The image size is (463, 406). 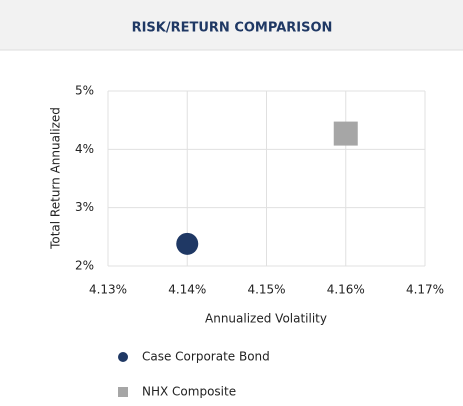 I want to click on x-tick-label: 4.16%, so click(x=346, y=290).